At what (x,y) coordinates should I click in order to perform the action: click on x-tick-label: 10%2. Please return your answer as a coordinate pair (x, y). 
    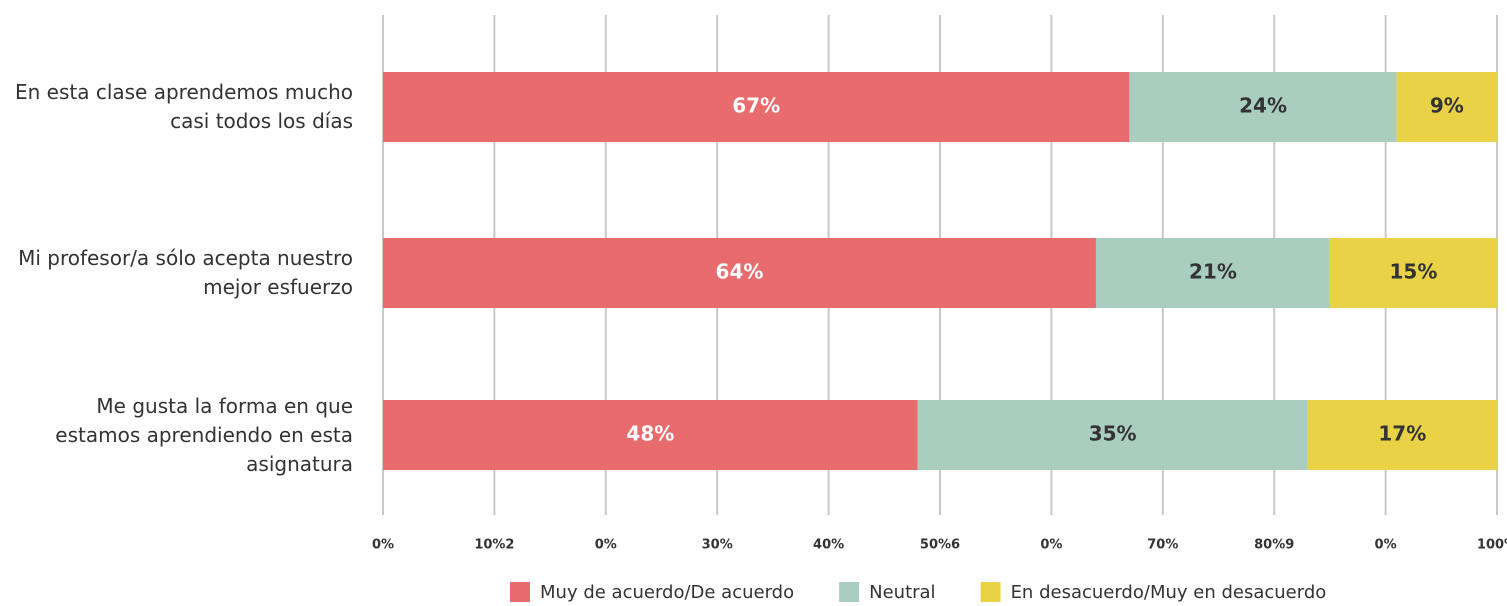
    Looking at the image, I should click on (494, 545).